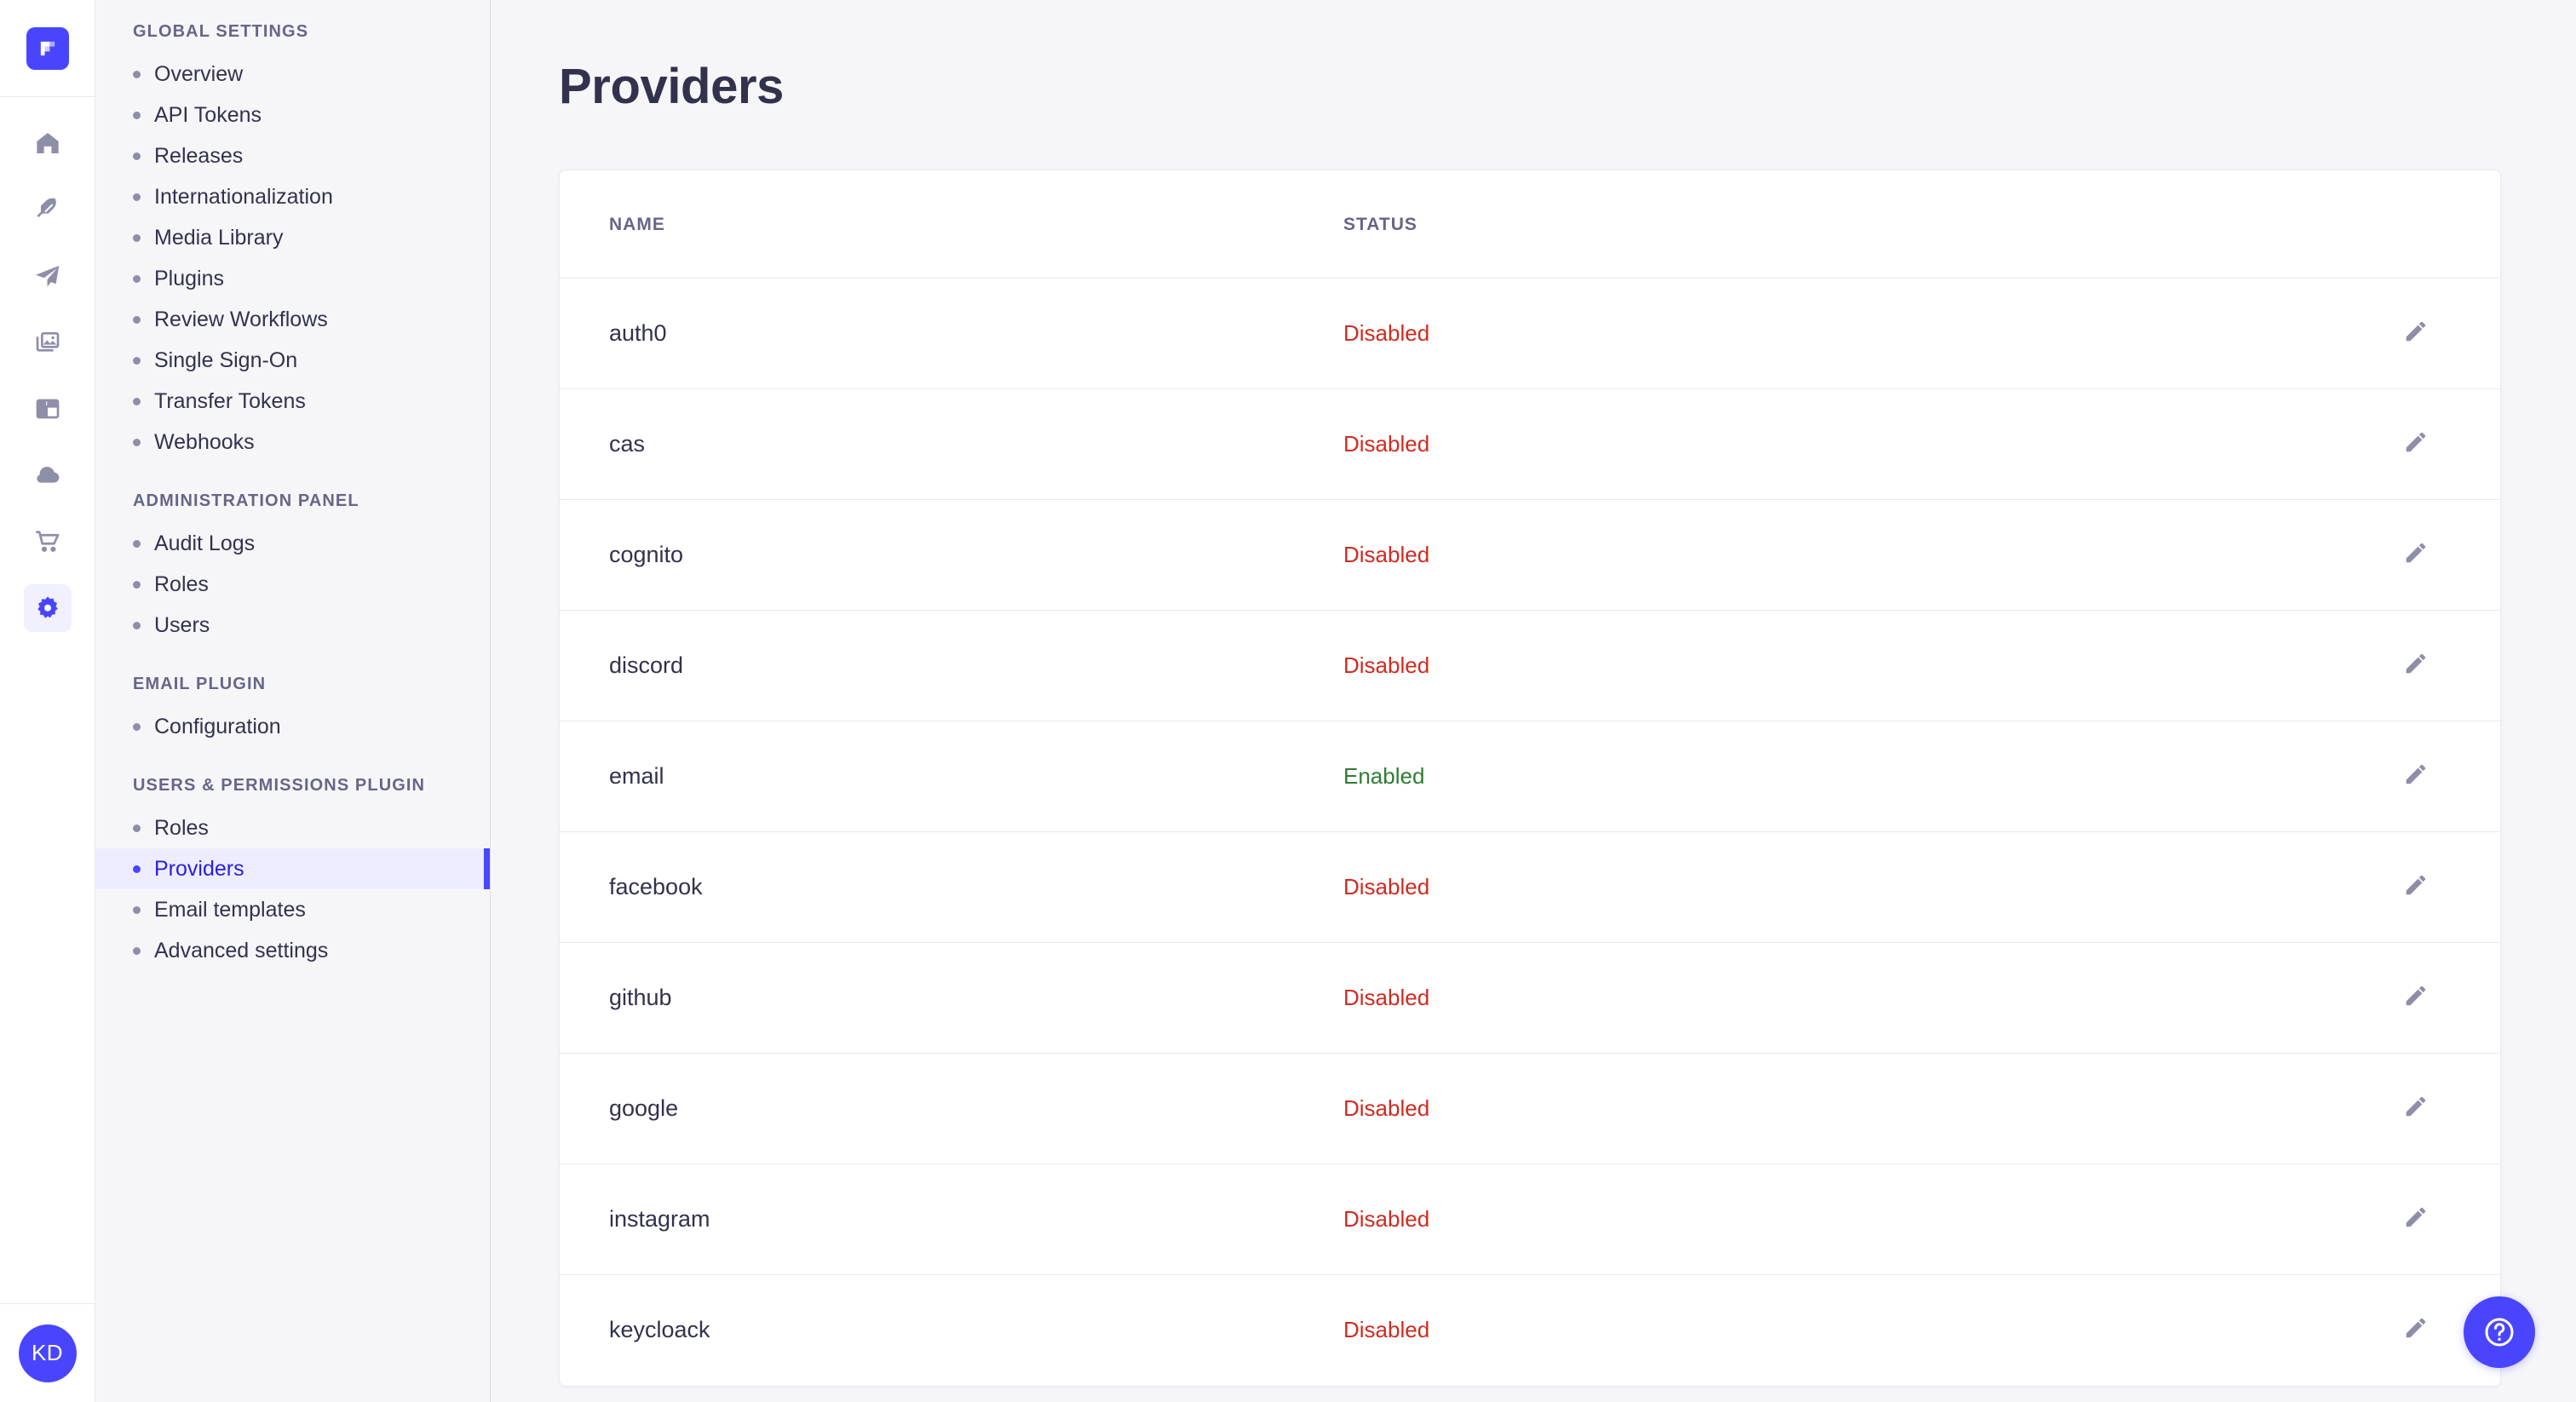  Describe the element at coordinates (48, 475) in the screenshot. I see `cloud-icon` at that location.